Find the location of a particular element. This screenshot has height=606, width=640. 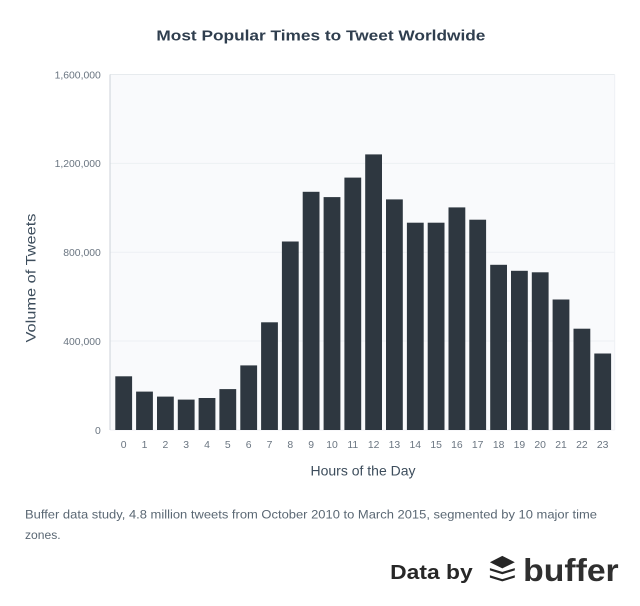

svg-text: 14 is located at coordinates (416, 445).